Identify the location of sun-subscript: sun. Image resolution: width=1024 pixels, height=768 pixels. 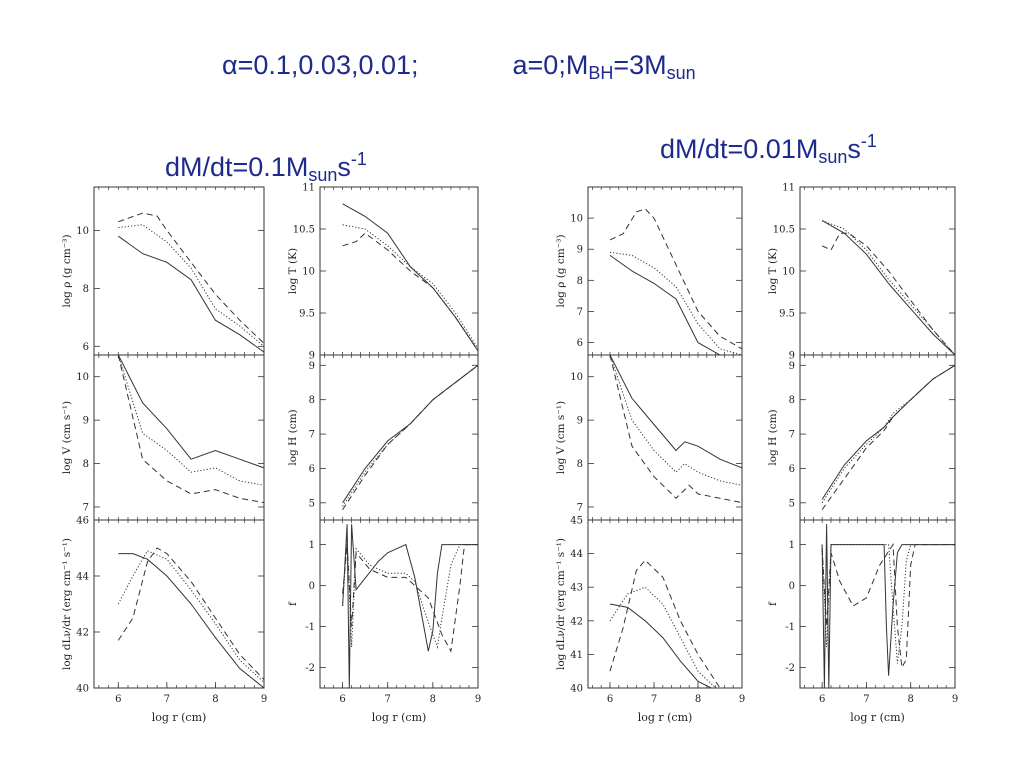
(681, 73).